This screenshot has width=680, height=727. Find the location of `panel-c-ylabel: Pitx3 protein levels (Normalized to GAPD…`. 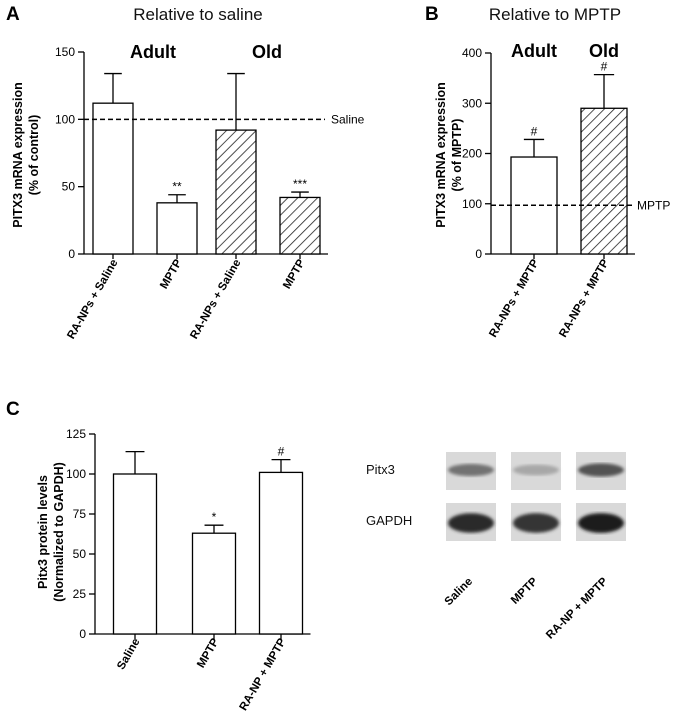

panel-c-ylabel: Pitx3 protein levels (Normalized to GAPD… is located at coordinates (51, 532).